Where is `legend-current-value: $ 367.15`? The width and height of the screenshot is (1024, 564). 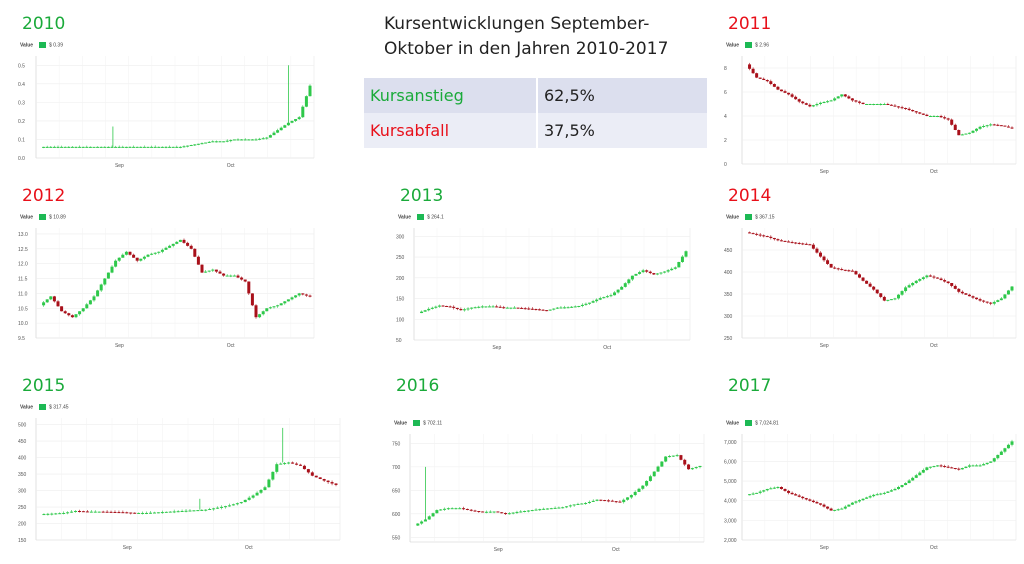 legend-current-value: $ 367.15 is located at coordinates (765, 217).